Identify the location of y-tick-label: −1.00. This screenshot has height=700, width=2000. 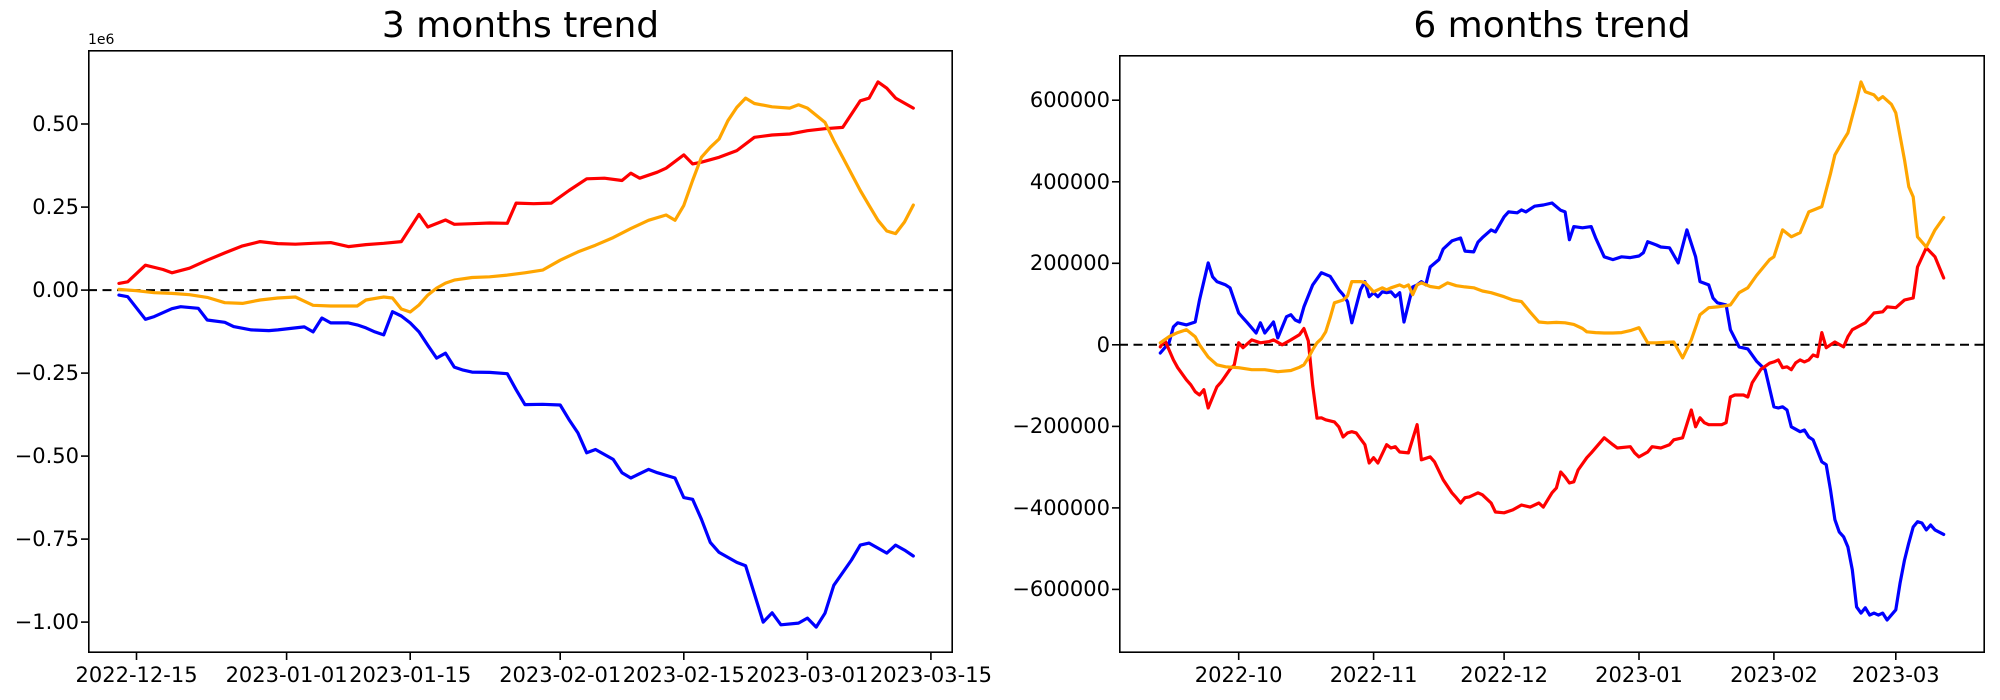
(46, 622).